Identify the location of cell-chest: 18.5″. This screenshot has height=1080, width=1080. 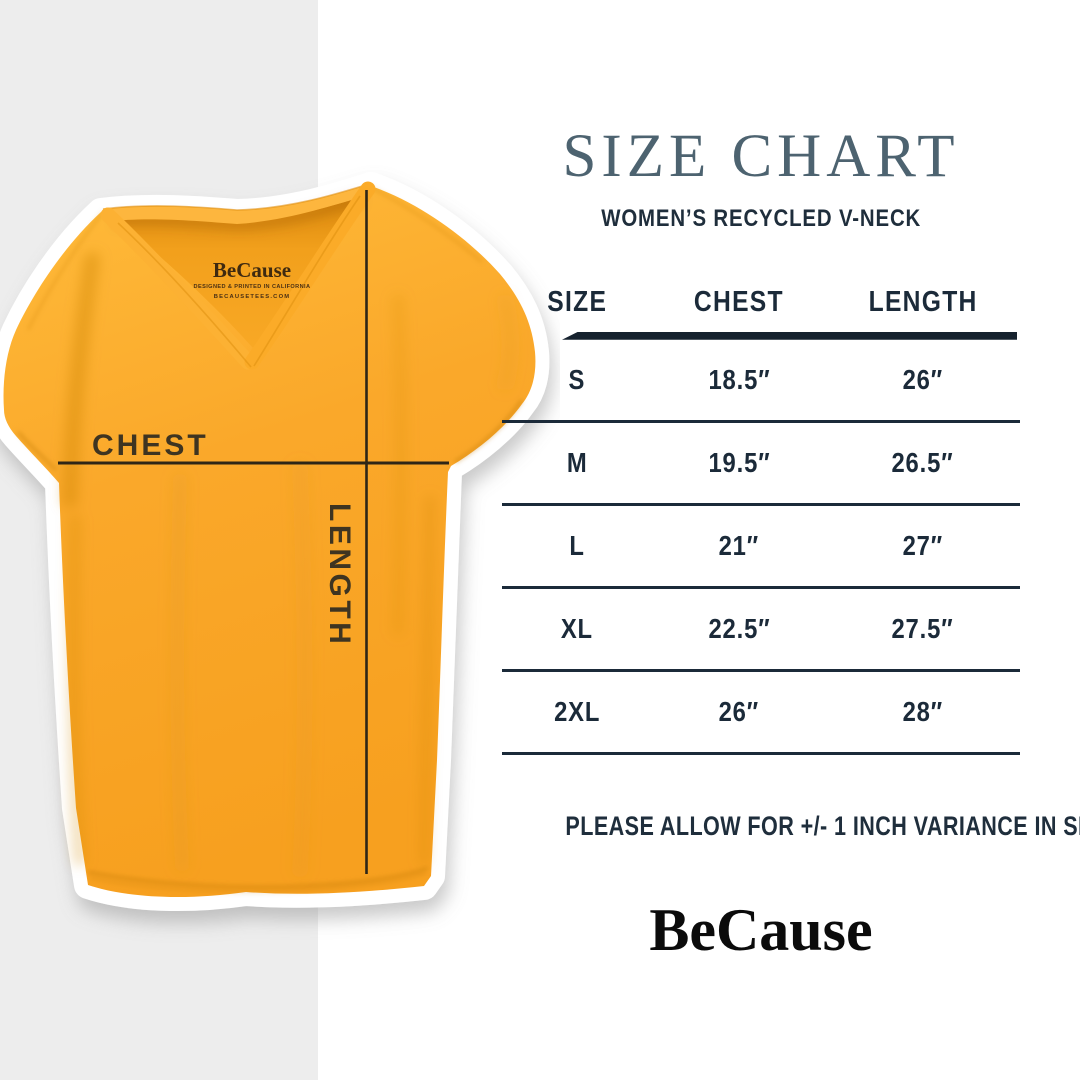
(738, 379).